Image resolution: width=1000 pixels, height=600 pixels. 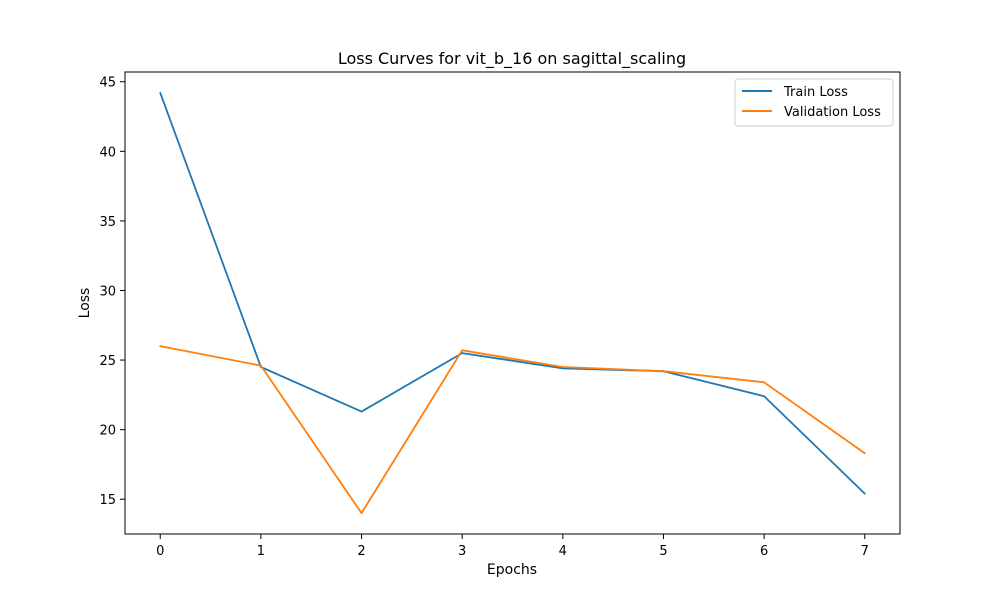 What do you see at coordinates (107, 83) in the screenshot?
I see `y-tick-label: 45` at bounding box center [107, 83].